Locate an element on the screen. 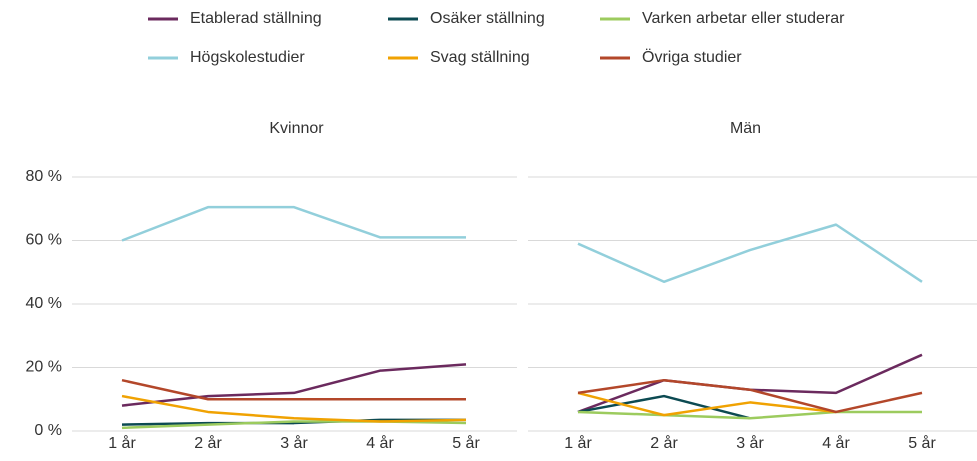 The height and width of the screenshot is (461, 977). panel-title: Män is located at coordinates (745, 128).